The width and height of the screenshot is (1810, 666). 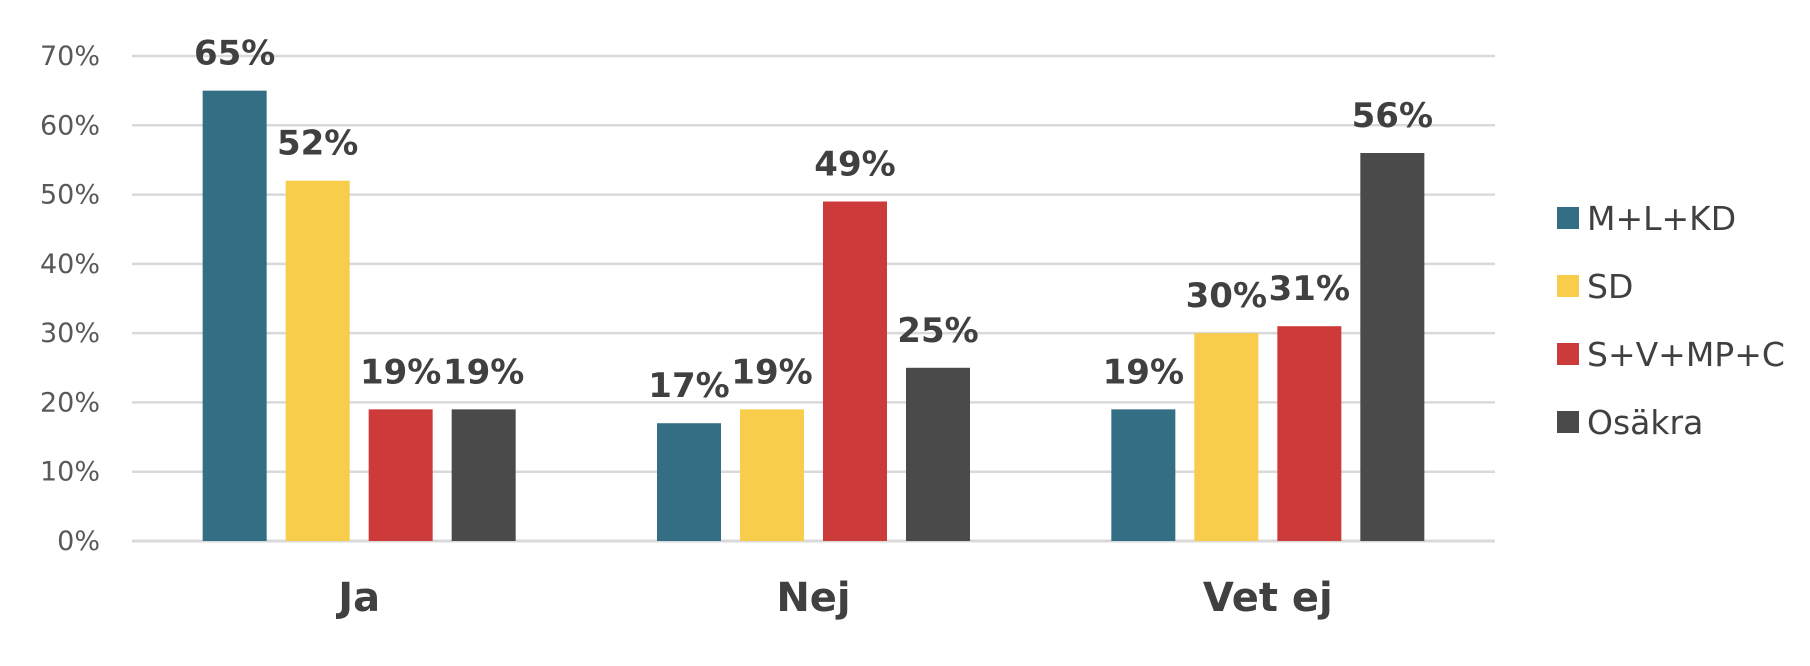 I want to click on y-tick-label-30: 30%, so click(x=70, y=333).